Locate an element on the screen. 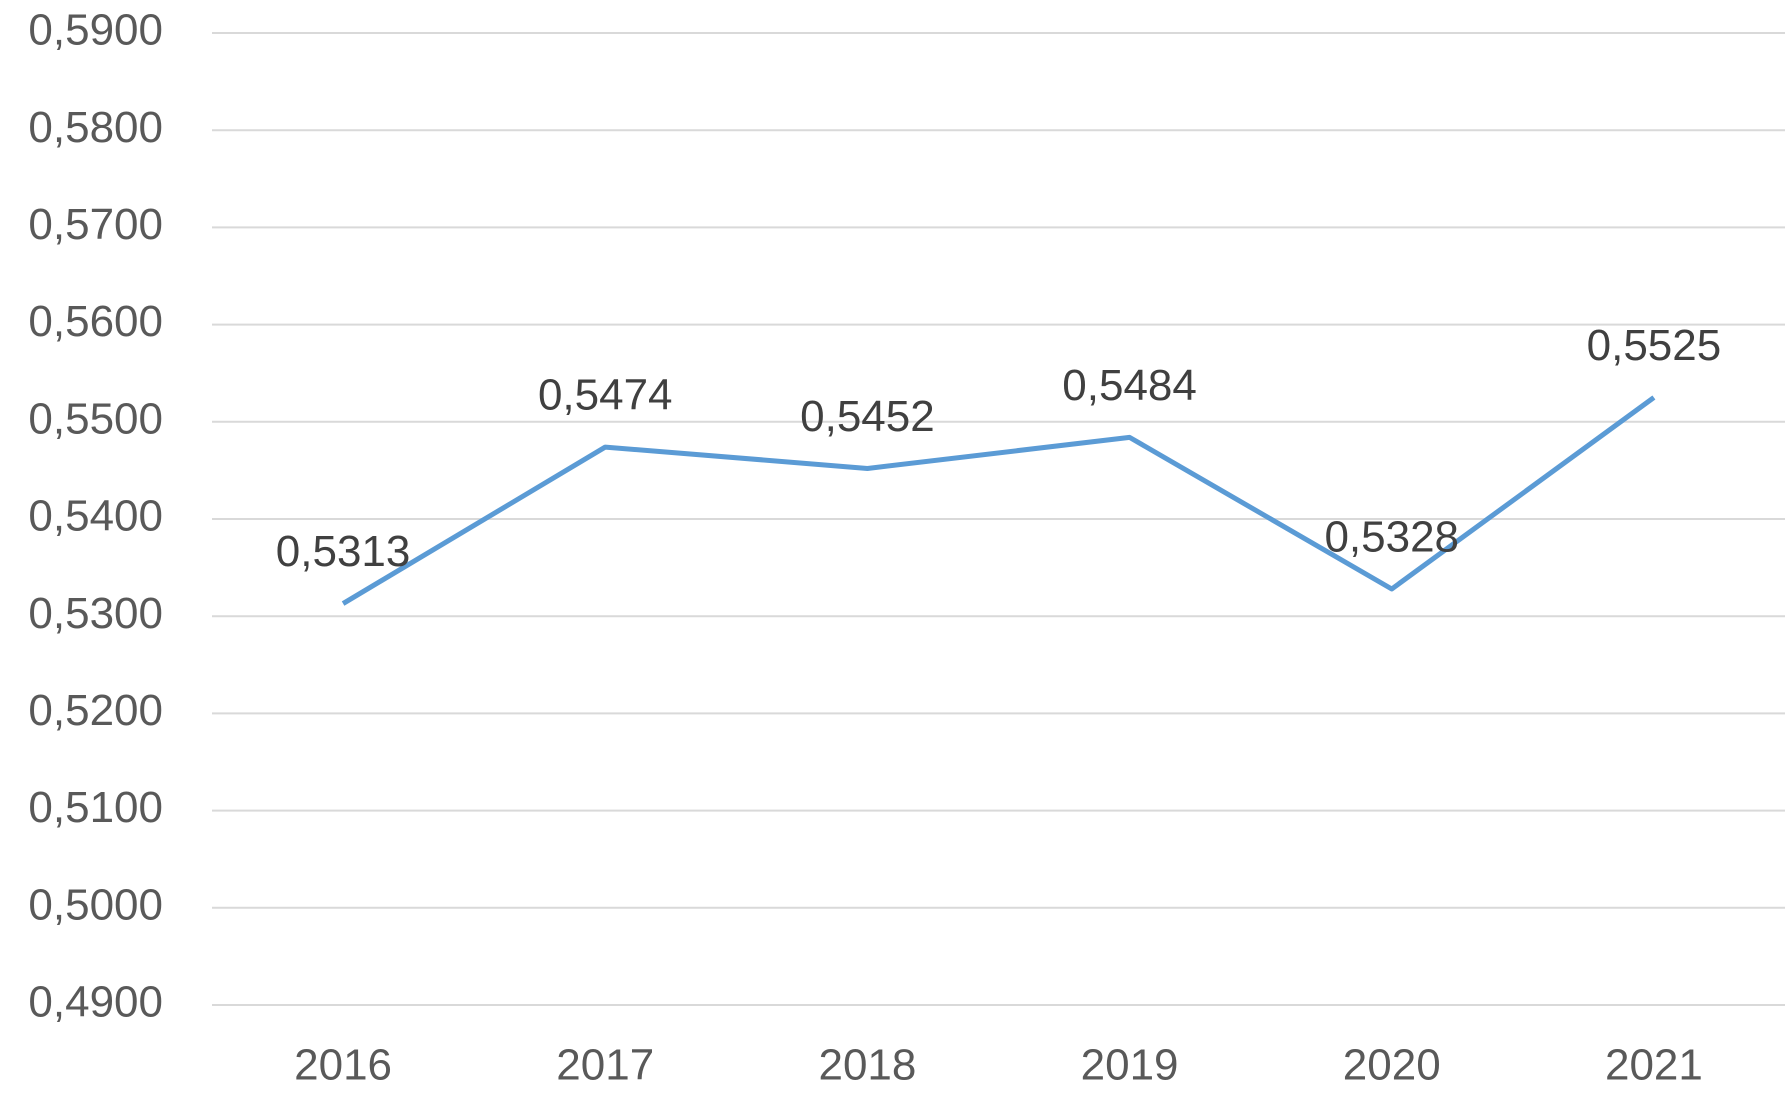 The width and height of the screenshot is (1785, 1095). x-tick-label: 2021 is located at coordinates (1654, 1065).